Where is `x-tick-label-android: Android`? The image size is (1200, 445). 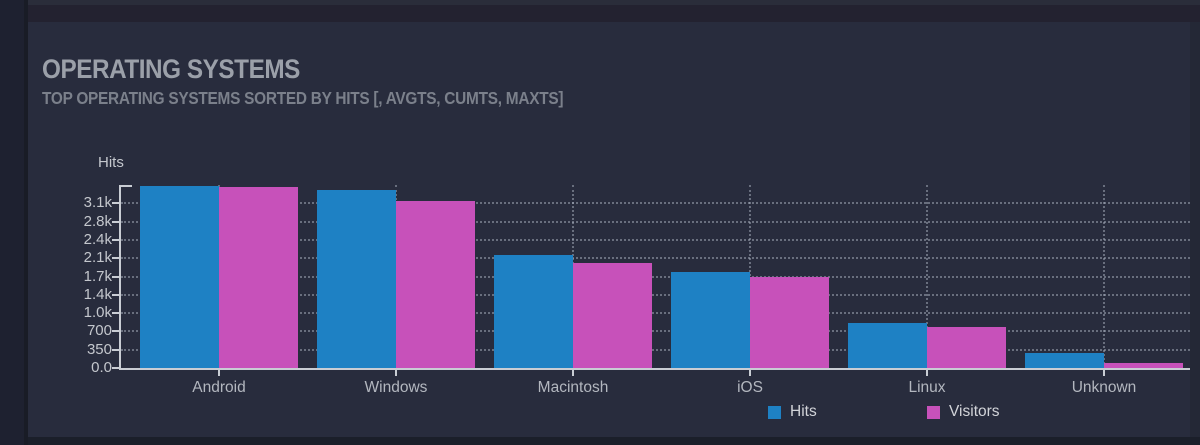
x-tick-label-android: Android is located at coordinates (219, 387).